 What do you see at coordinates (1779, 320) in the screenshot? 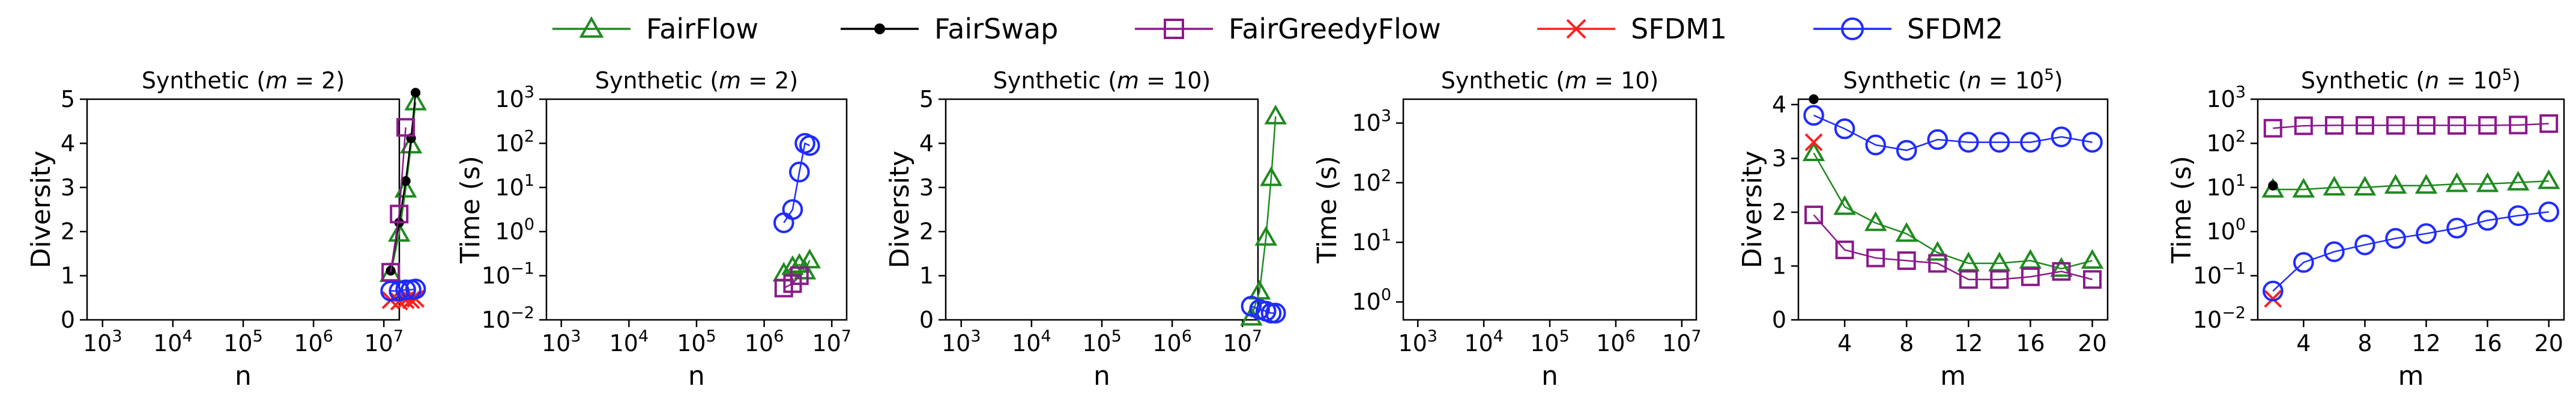
I see `y-tick-label: 0` at bounding box center [1779, 320].